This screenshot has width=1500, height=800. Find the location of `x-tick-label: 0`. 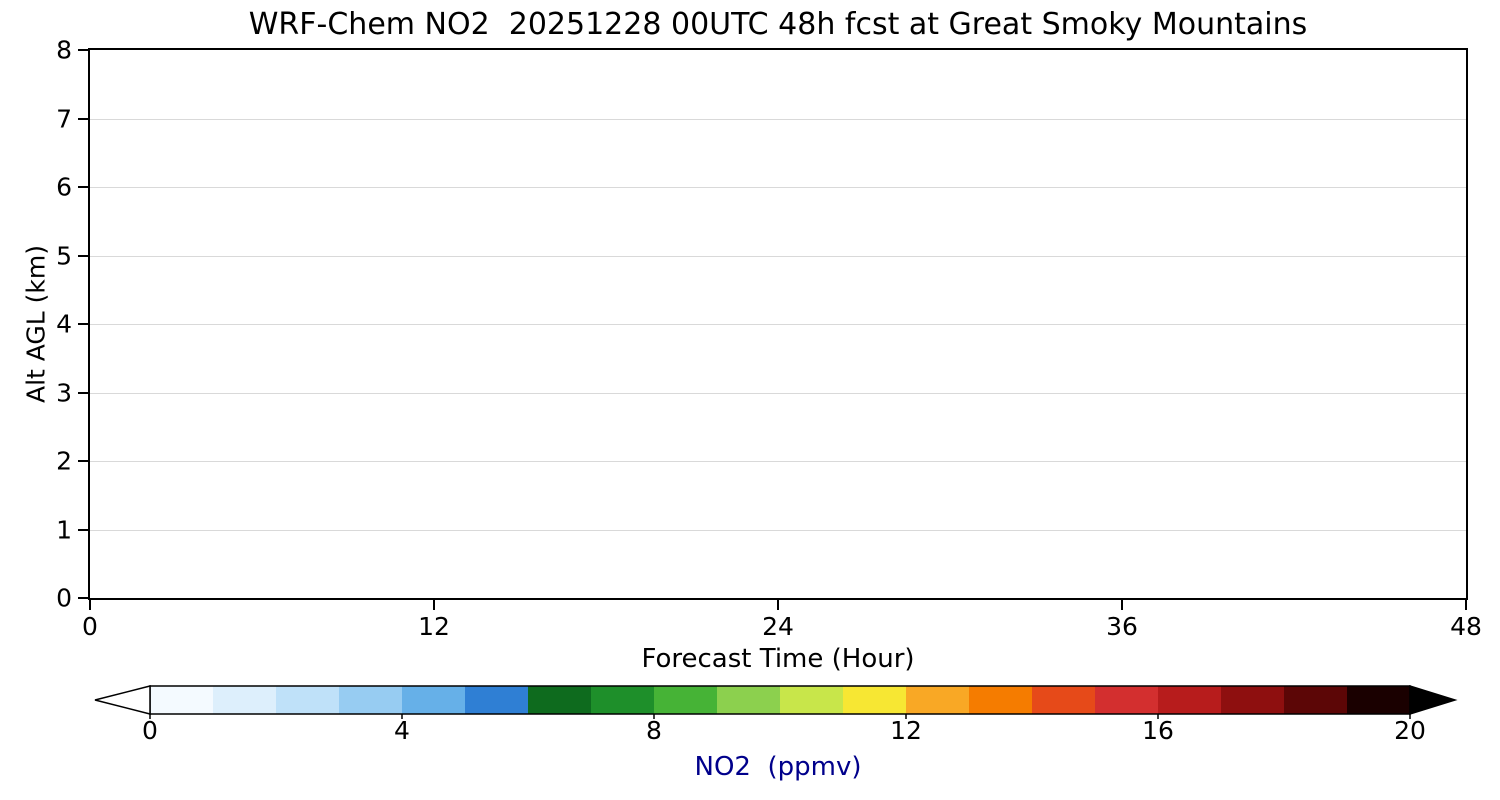

x-tick-label: 0 is located at coordinates (90, 626).